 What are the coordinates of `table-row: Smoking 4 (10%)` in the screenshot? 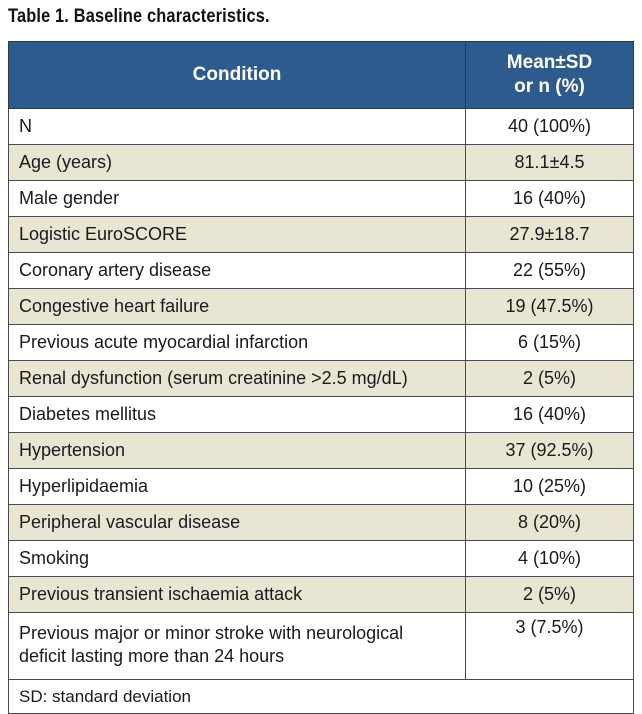 It's located at (321, 558).